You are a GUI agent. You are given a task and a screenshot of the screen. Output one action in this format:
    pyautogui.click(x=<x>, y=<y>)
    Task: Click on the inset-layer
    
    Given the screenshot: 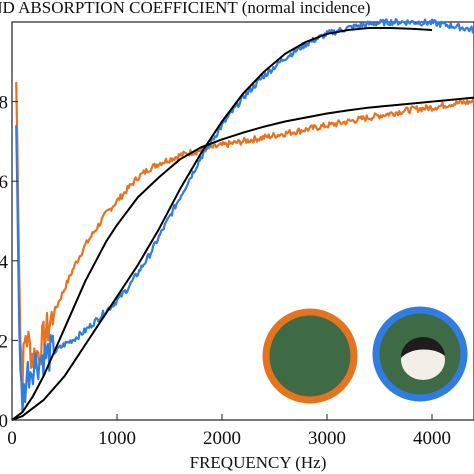 What is the action you would take?
    pyautogui.click(x=365, y=355)
    